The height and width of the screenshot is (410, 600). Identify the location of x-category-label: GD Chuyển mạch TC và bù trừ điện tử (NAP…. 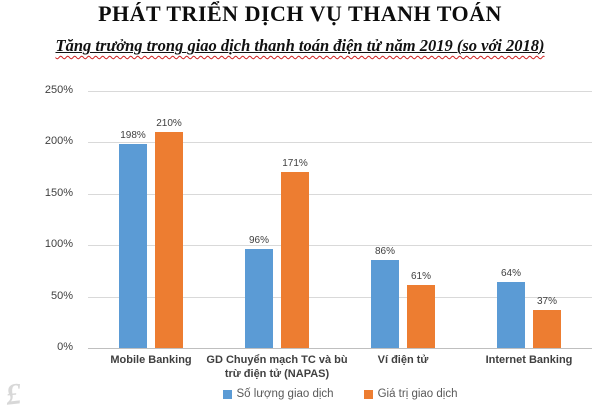
(277, 367).